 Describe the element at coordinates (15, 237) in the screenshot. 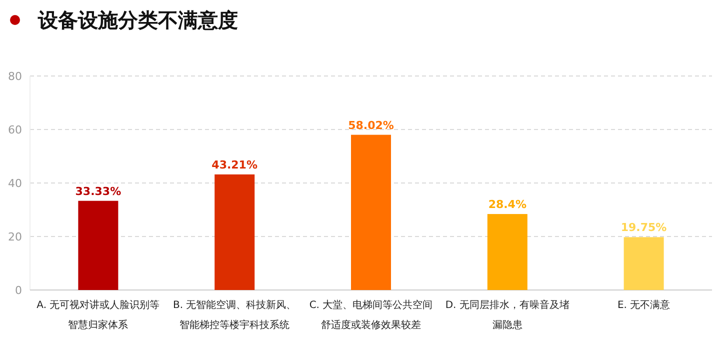

I see `y-tick-label: 20` at that location.